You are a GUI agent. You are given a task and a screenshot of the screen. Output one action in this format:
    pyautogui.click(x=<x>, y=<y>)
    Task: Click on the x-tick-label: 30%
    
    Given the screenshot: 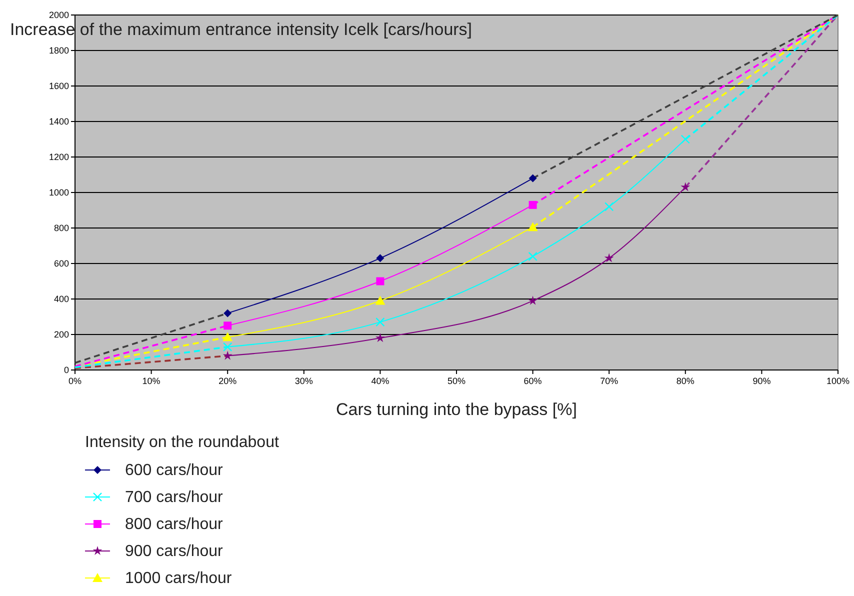 What is the action you would take?
    pyautogui.click(x=303, y=381)
    